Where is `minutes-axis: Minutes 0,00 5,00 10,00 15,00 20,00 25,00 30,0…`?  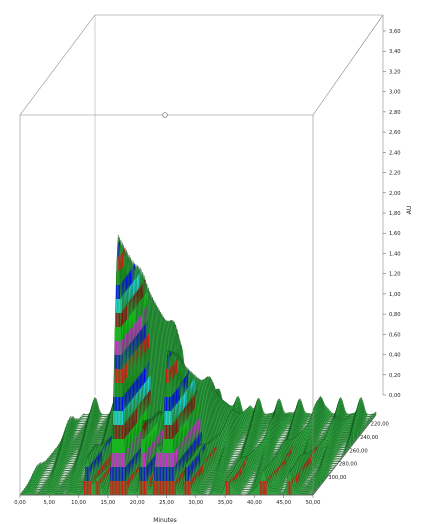 minutes-axis: Minutes 0,00 5,00 10,00 15,00 20,00 25,00 30,0… is located at coordinates (167, 509).